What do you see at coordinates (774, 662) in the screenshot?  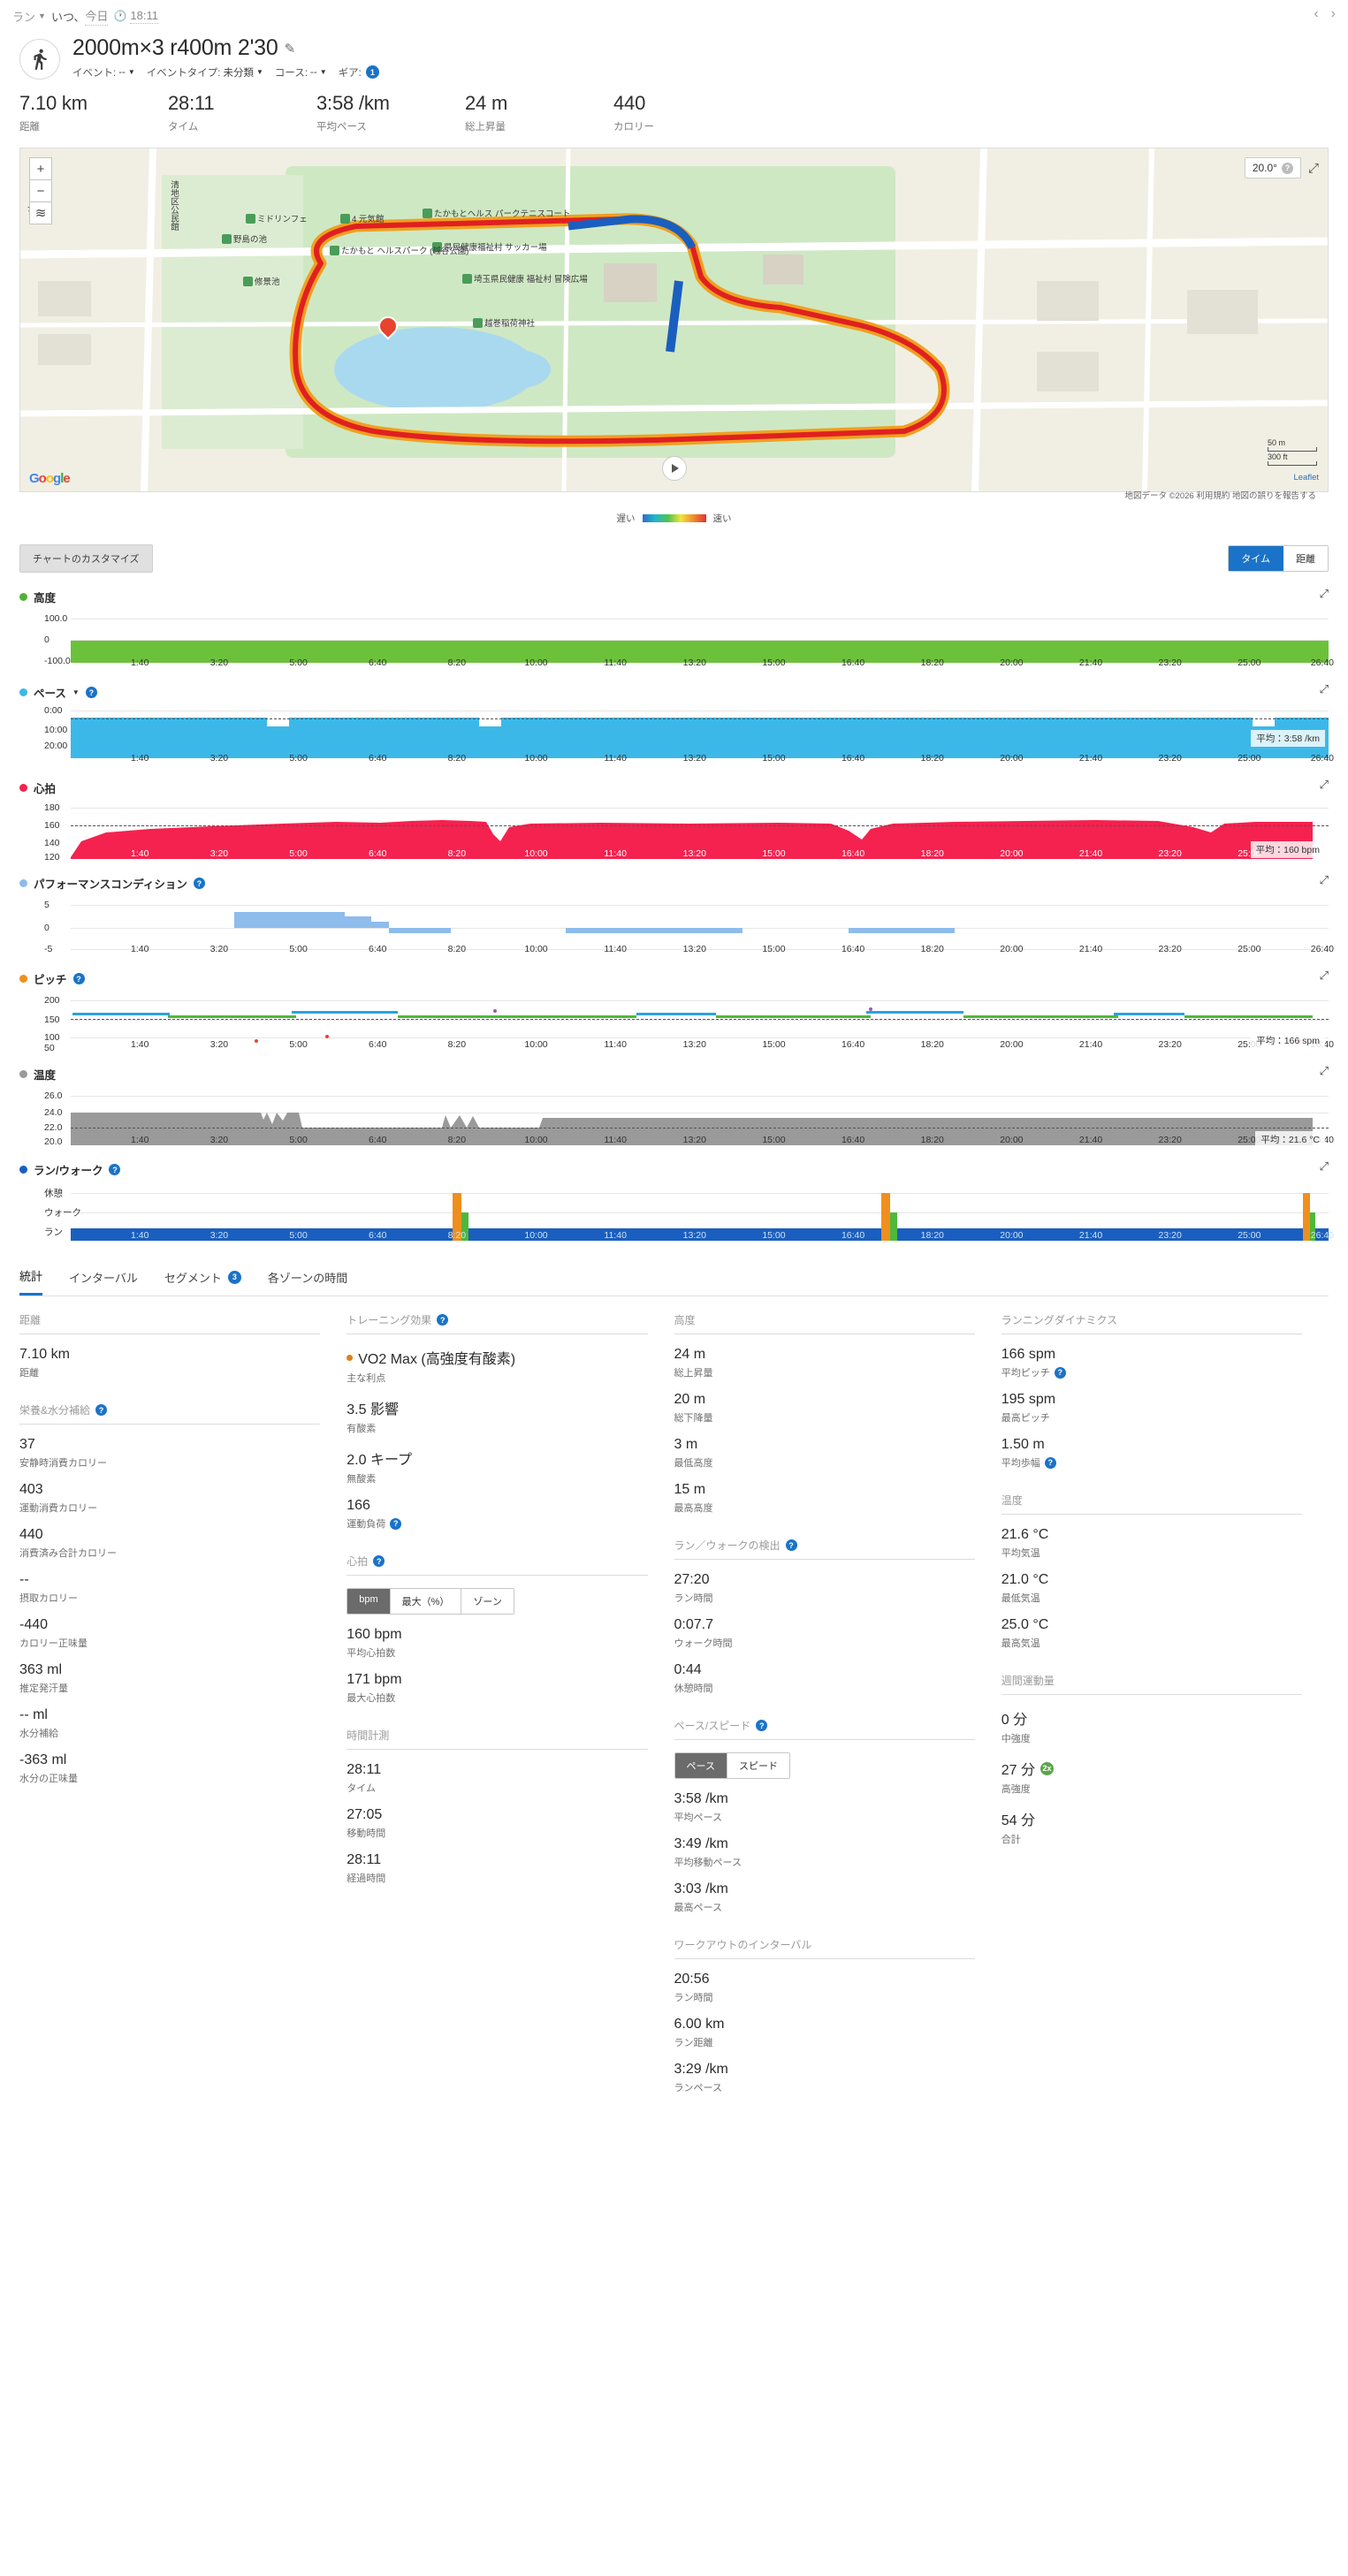 I see `xtick: 15:00` at bounding box center [774, 662].